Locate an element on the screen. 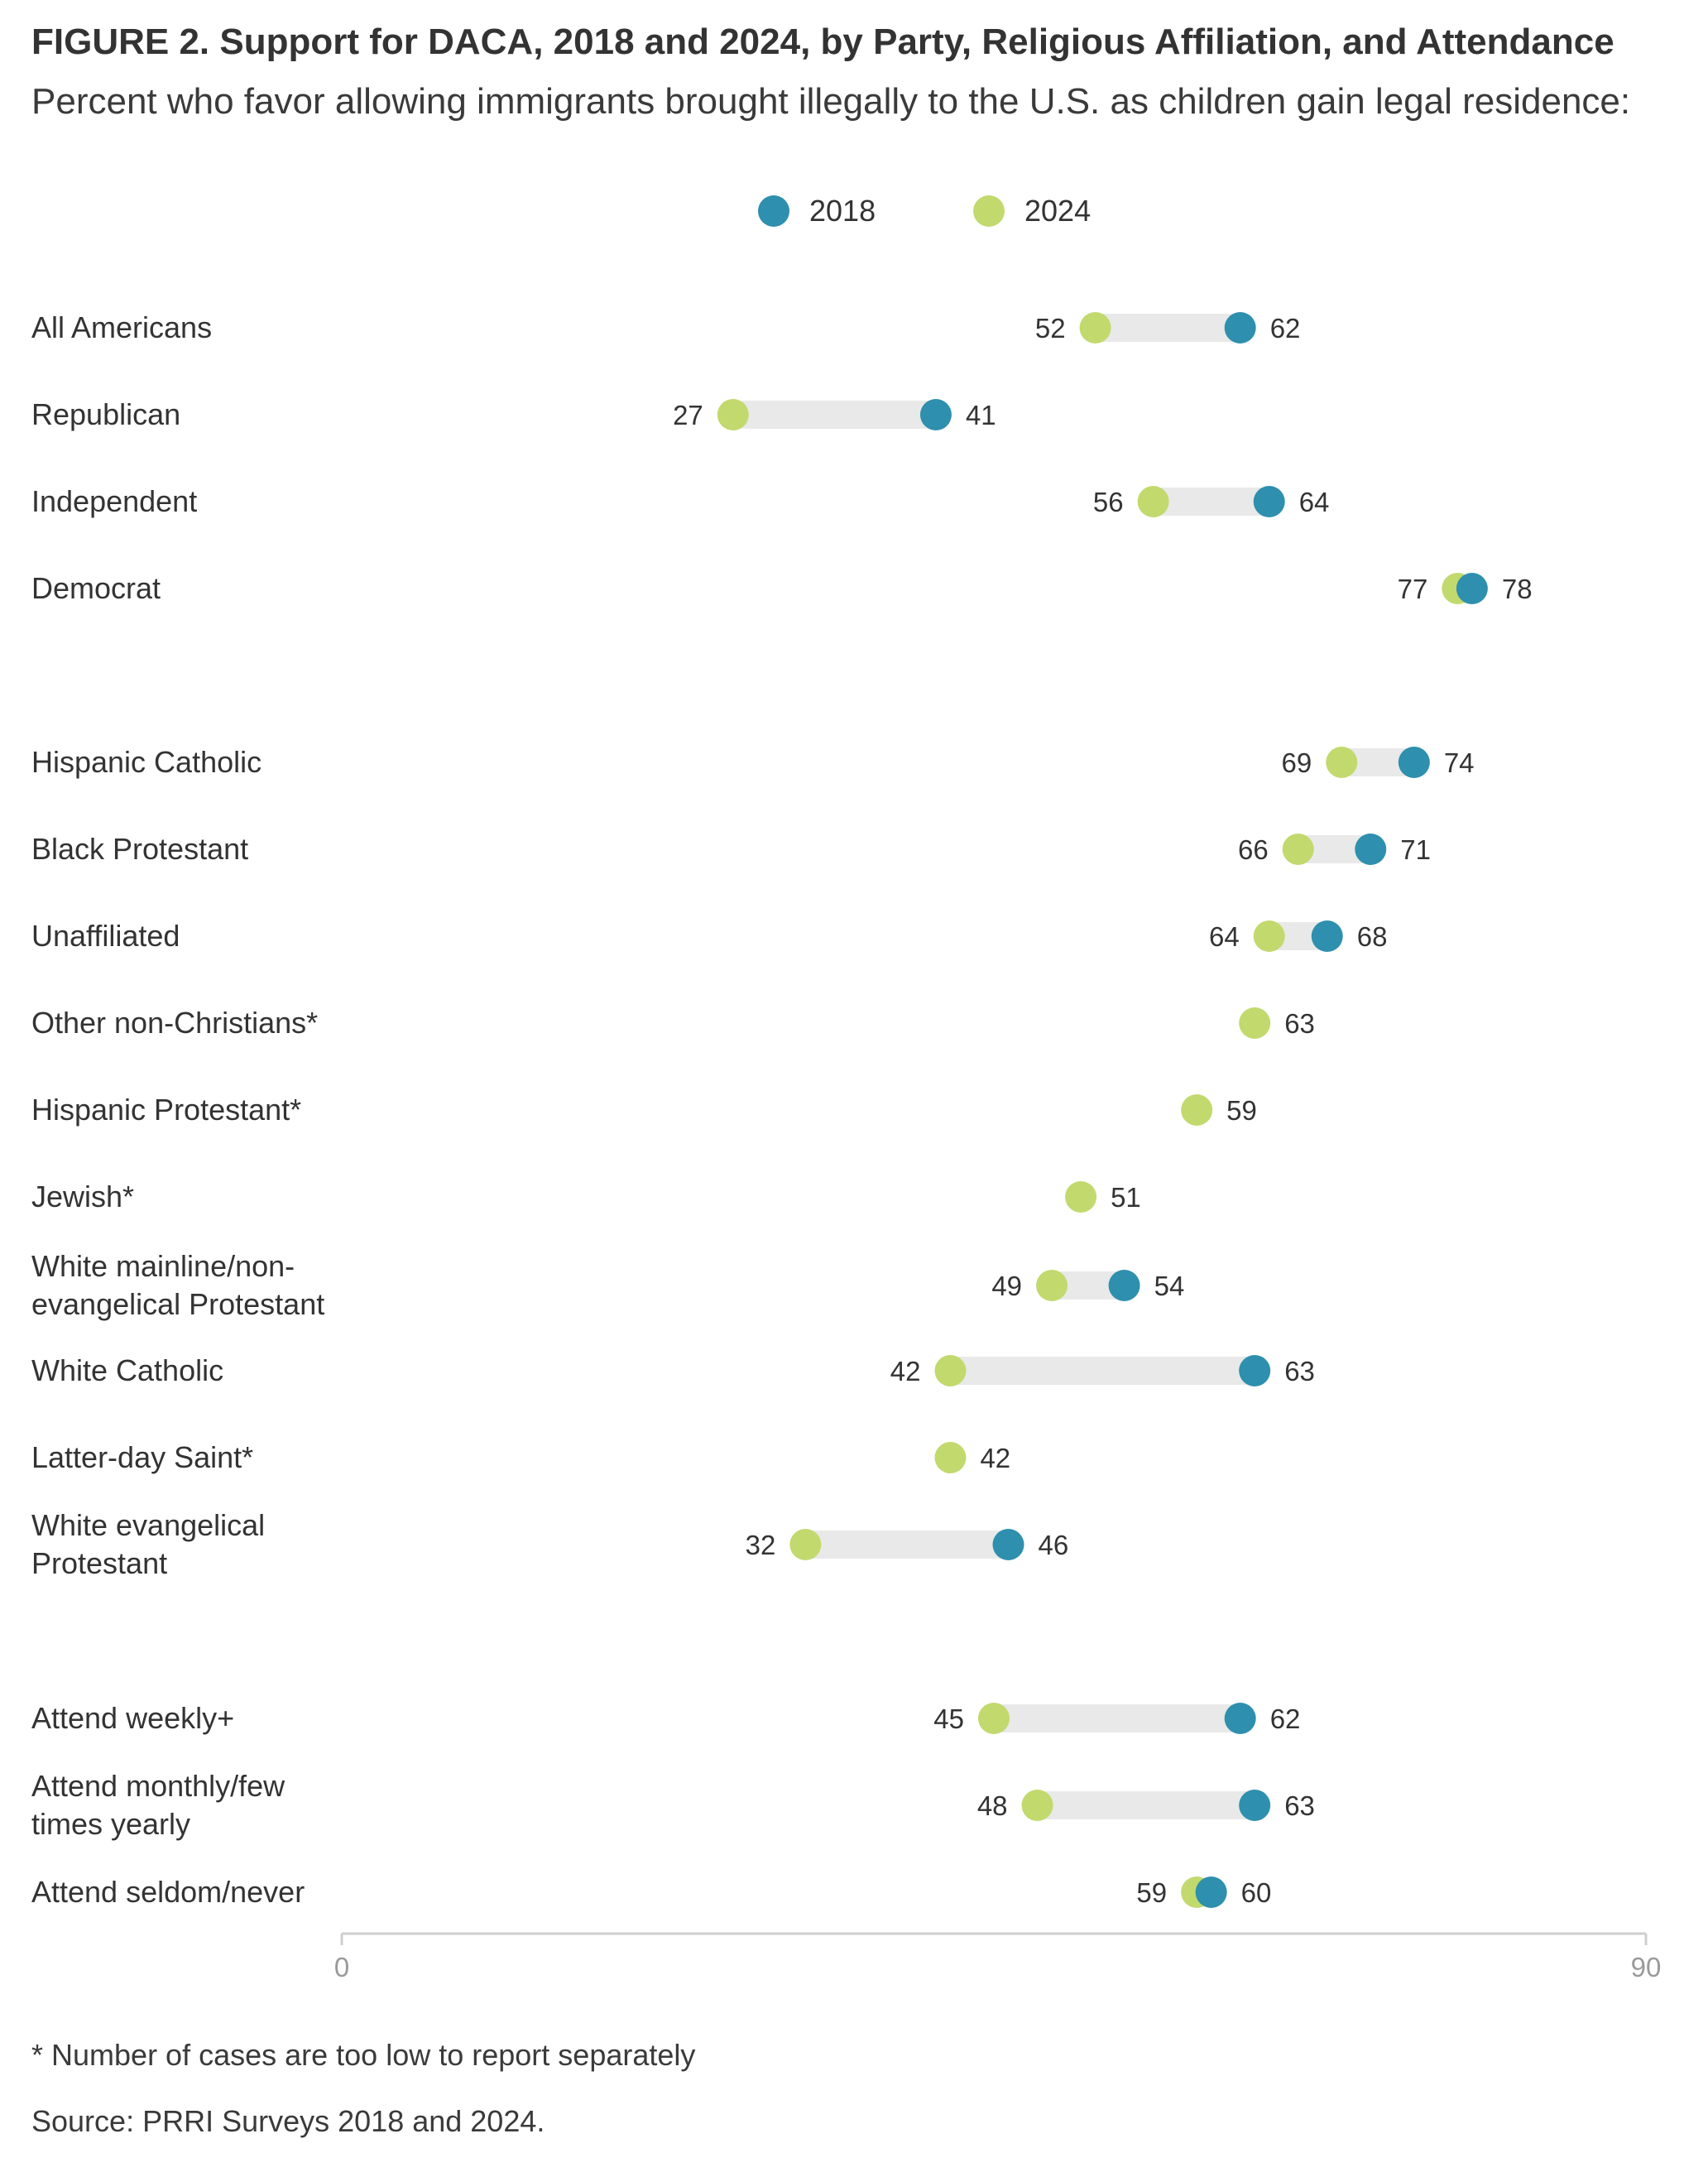 The height and width of the screenshot is (2172, 1708). row-label: Independent is located at coordinates (114, 501).